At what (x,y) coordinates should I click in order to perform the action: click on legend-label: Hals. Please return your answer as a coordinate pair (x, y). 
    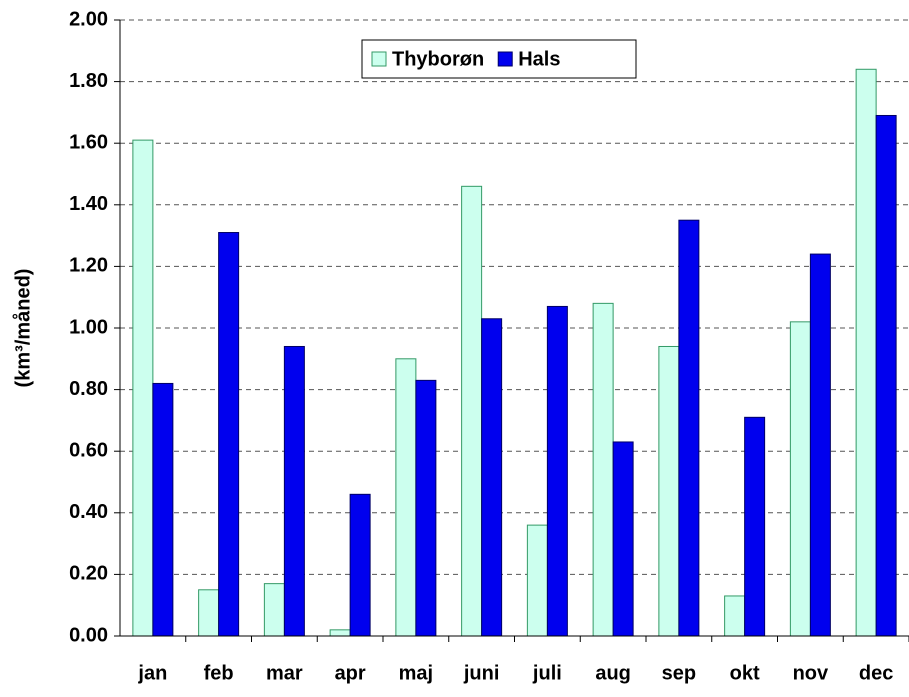
    Looking at the image, I should click on (539, 59).